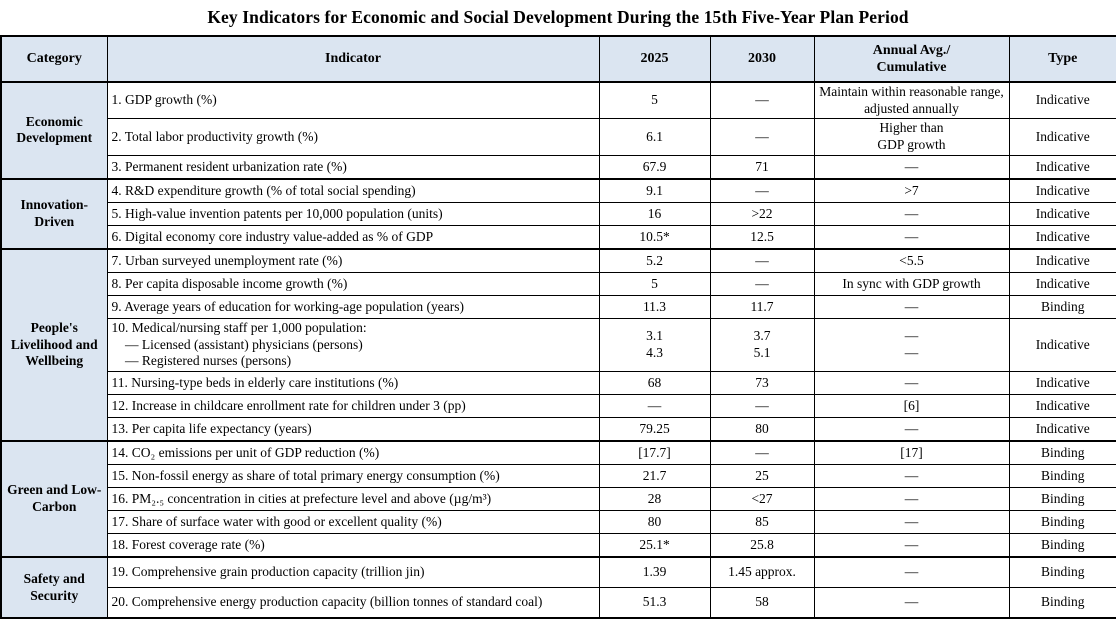  Describe the element at coordinates (654, 476) in the screenshot. I see `value-2025-cell: 21.7` at that location.